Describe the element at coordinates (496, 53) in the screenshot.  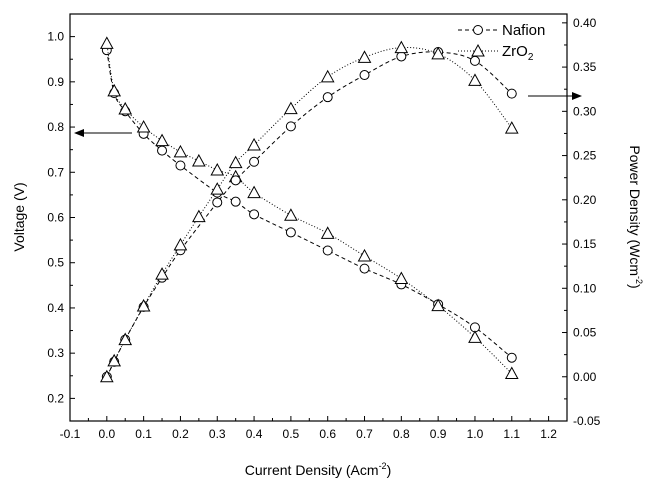
I see `legend-entry-zro2: ZrO2` at that location.